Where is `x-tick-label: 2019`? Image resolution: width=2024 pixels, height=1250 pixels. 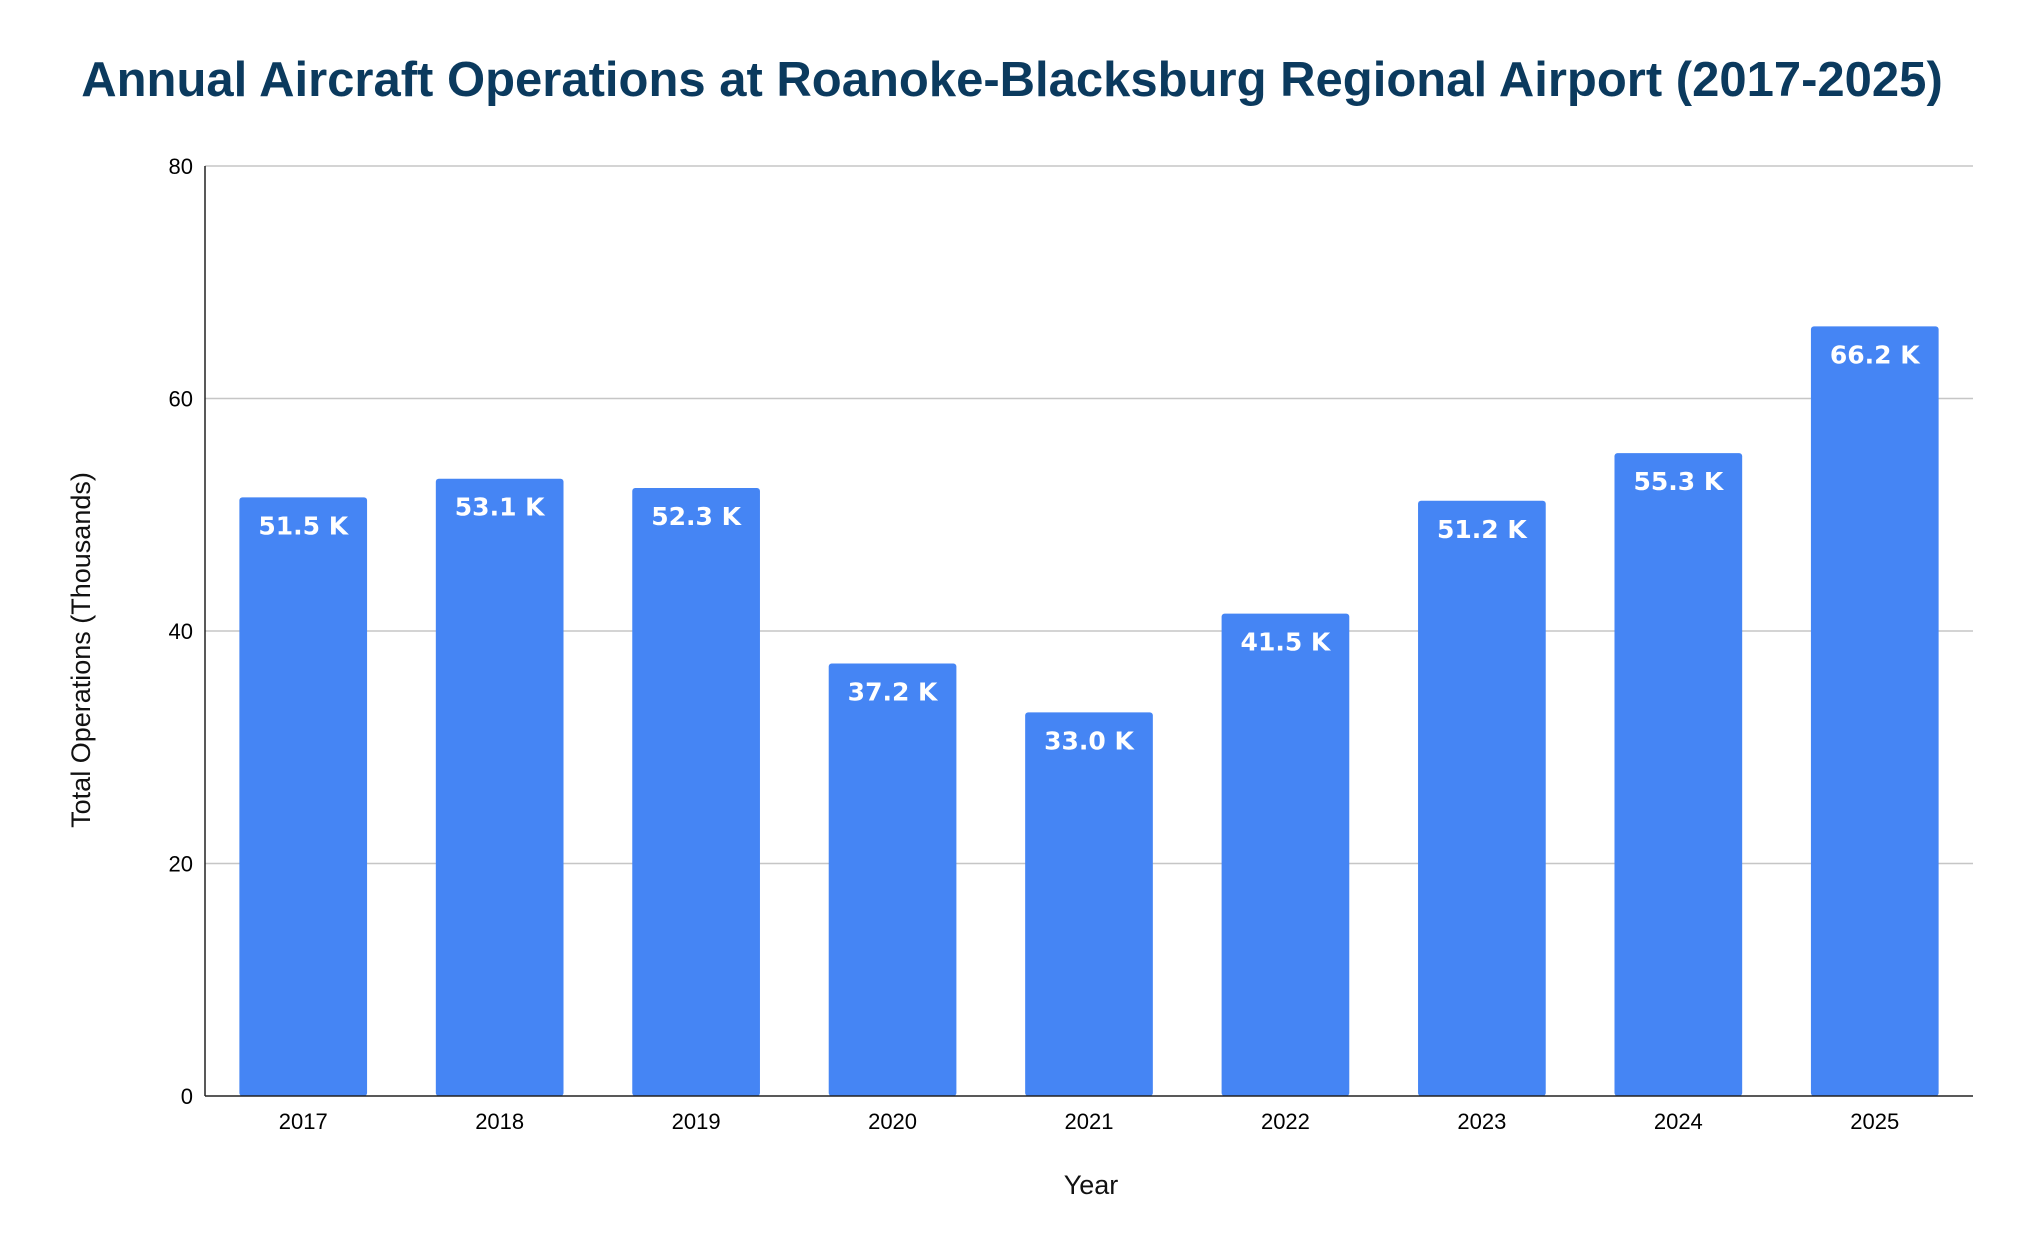
x-tick-label: 2019 is located at coordinates (696, 1121).